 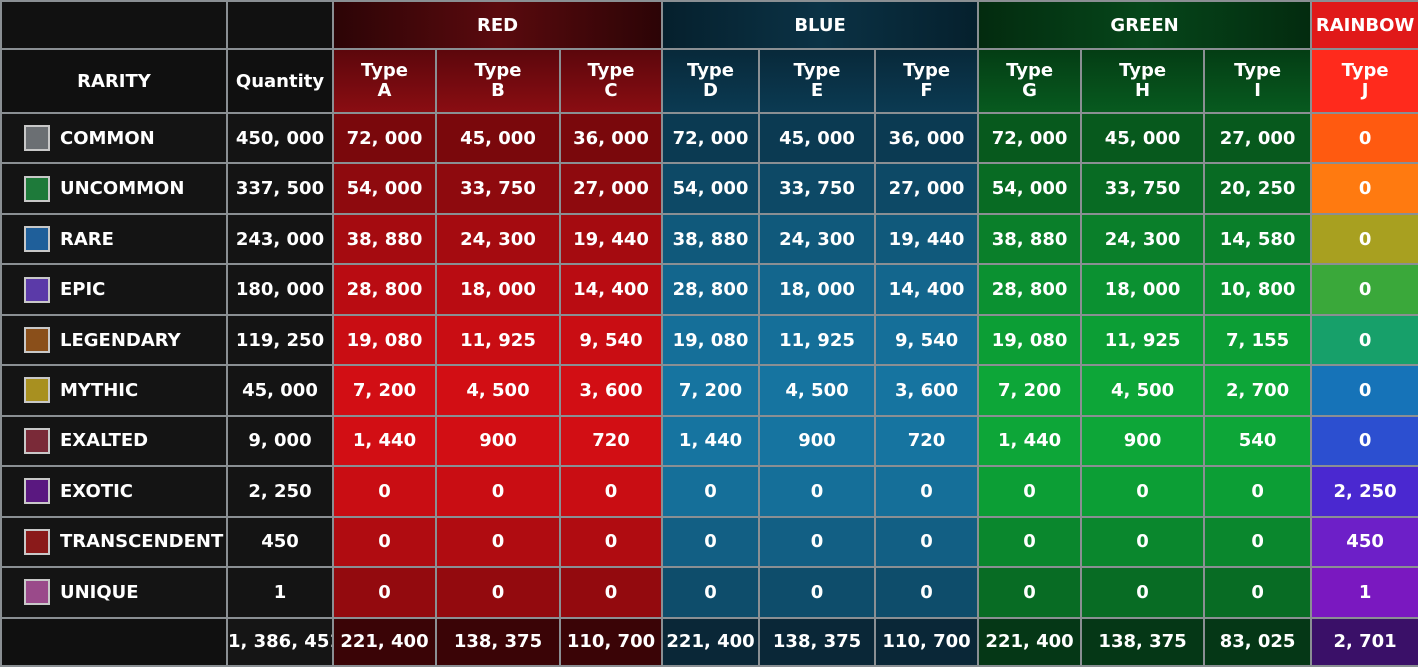 I want to click on type-letter: F, so click(x=926, y=91).